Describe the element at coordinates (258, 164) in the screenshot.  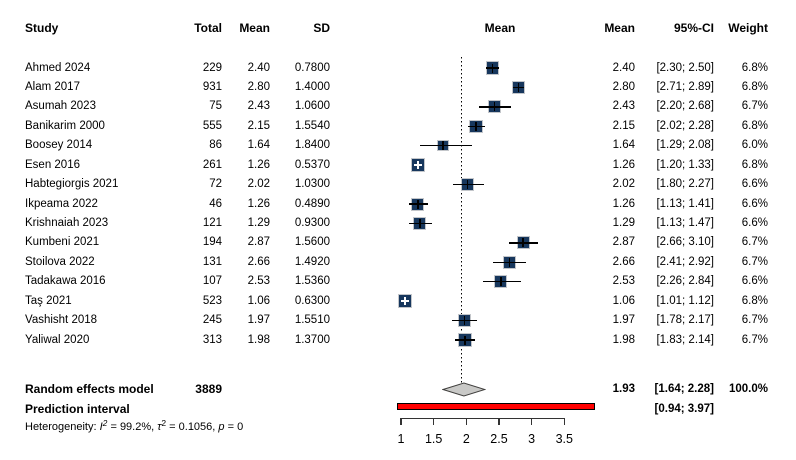
I see `mean-cell: 1.26` at that location.